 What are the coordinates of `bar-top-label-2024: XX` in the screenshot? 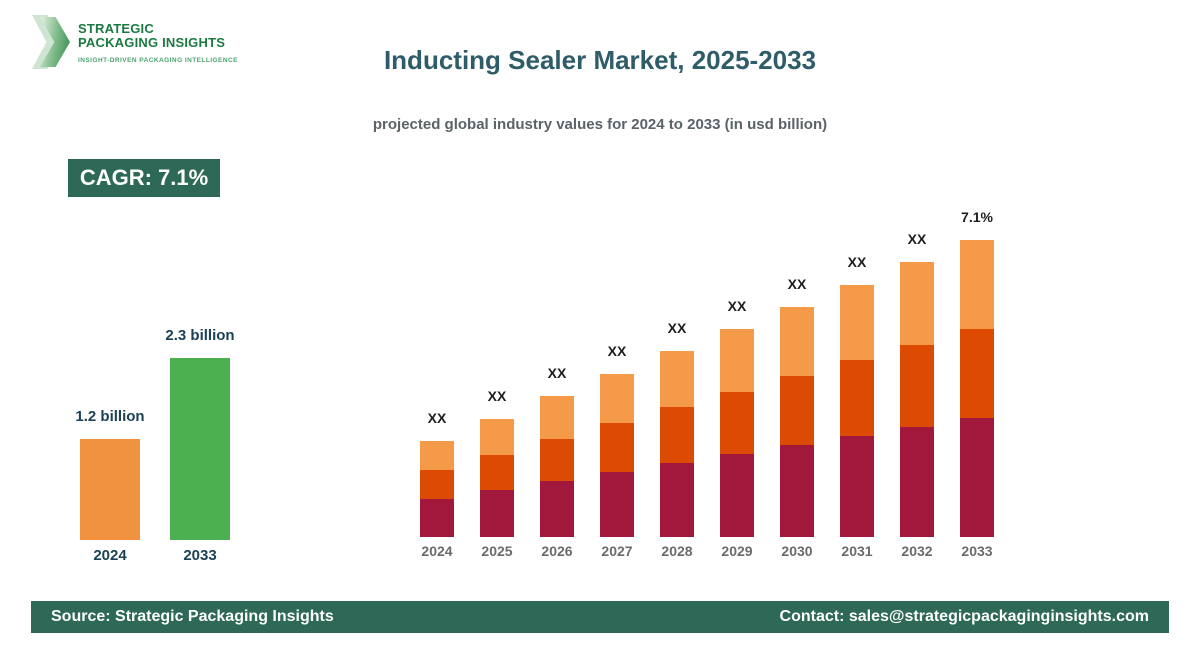 It's located at (437, 418).